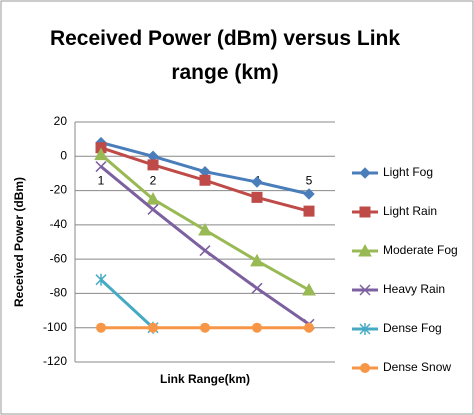  Describe the element at coordinates (408, 172) in the screenshot. I see `legend-label: Light Fog` at that location.